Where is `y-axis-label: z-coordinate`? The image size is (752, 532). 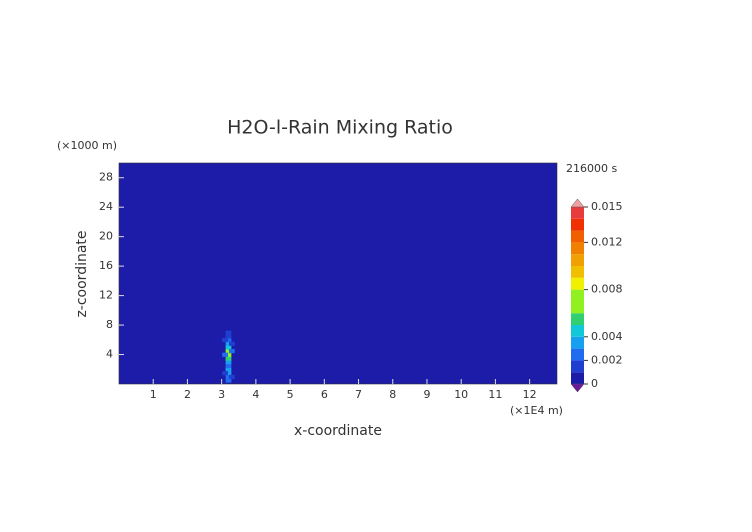 y-axis-label: z-coordinate is located at coordinates (82, 273).